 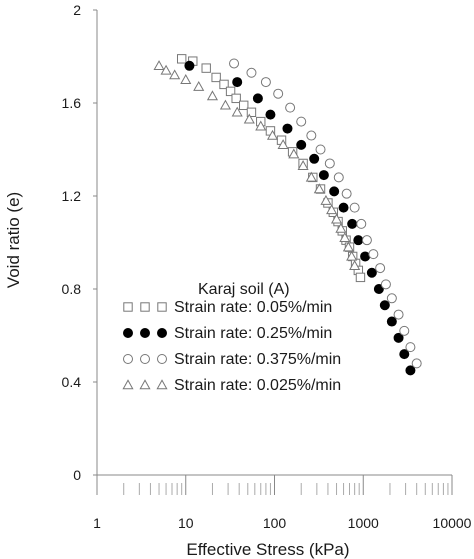 I want to click on y-tick-label: 0.8, so click(x=72, y=289).